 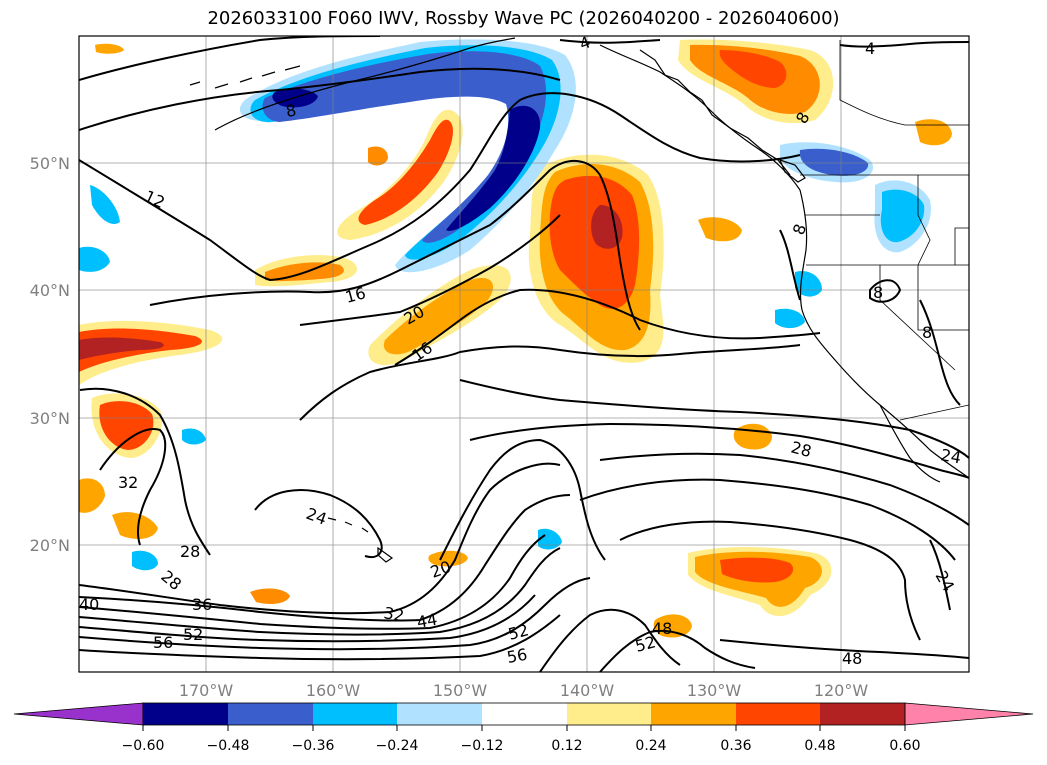 I want to click on contour-label: 44, so click(x=426, y=621).